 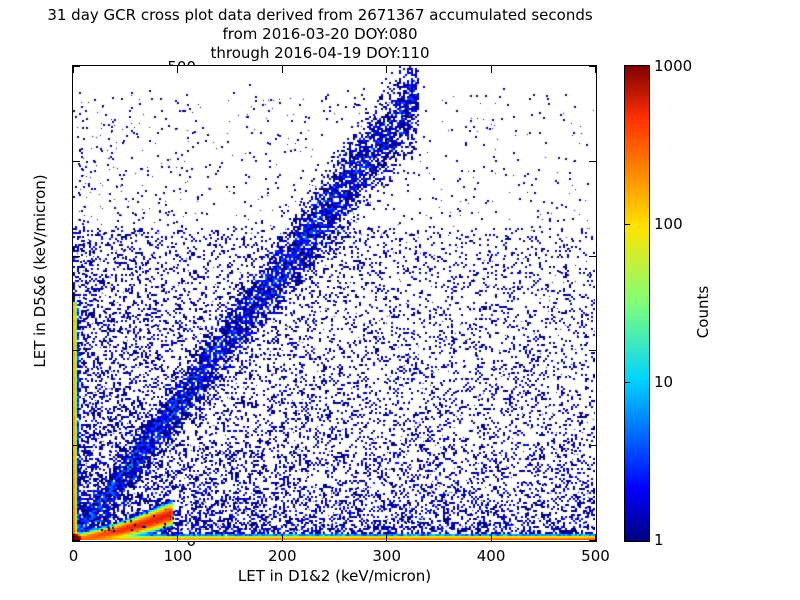 What do you see at coordinates (595, 556) in the screenshot?
I see `x-tick-label-500: 500` at bounding box center [595, 556].